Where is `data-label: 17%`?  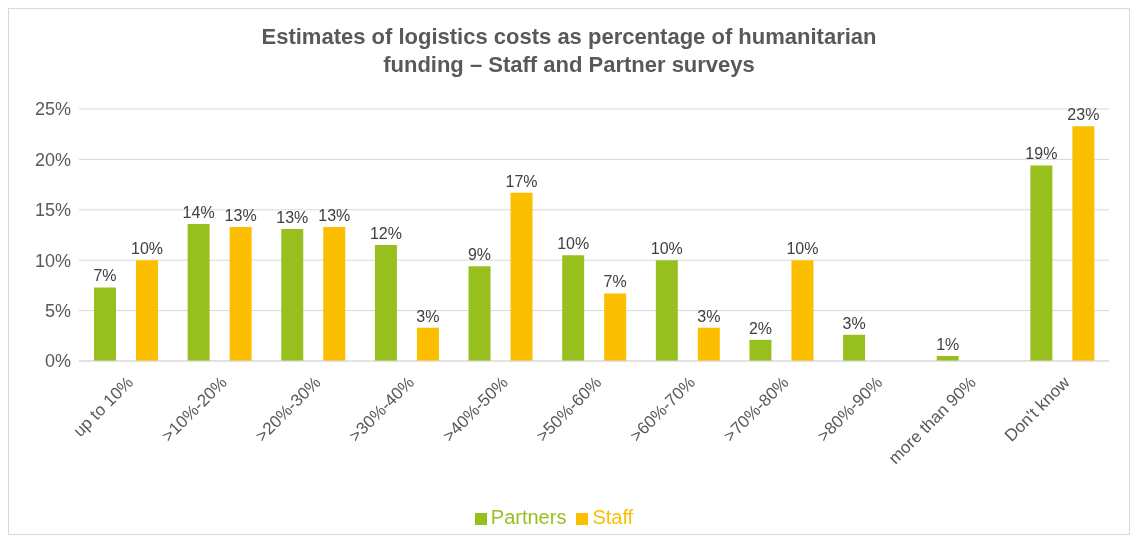 data-label: 17% is located at coordinates (521, 181).